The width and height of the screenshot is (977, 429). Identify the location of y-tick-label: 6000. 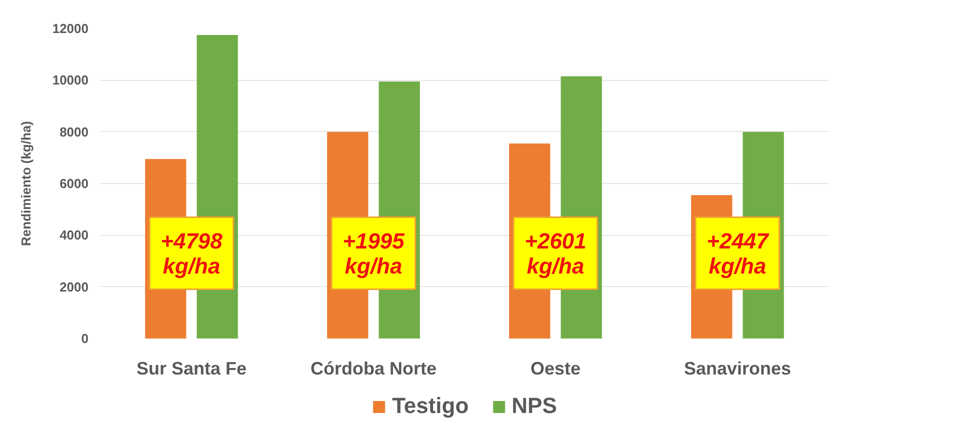
(74, 183).